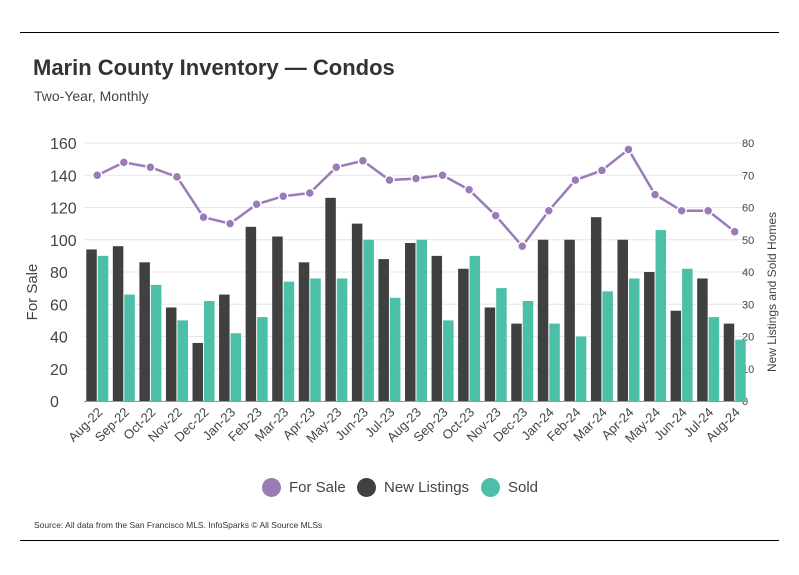  What do you see at coordinates (399, 32) in the screenshot?
I see `top-rule` at bounding box center [399, 32].